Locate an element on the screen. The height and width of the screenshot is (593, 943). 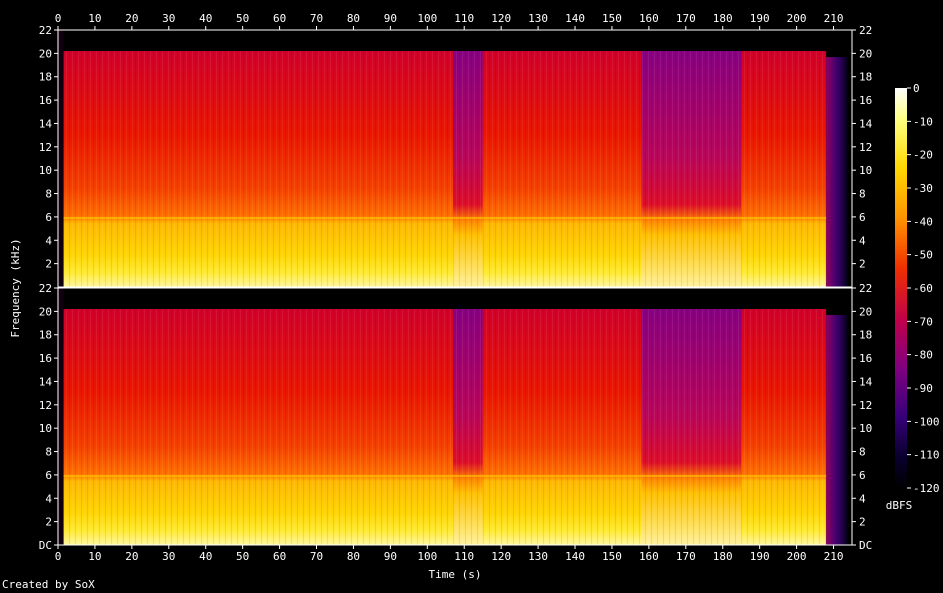
x-tick-label-bottom: 180 is located at coordinates (723, 556).